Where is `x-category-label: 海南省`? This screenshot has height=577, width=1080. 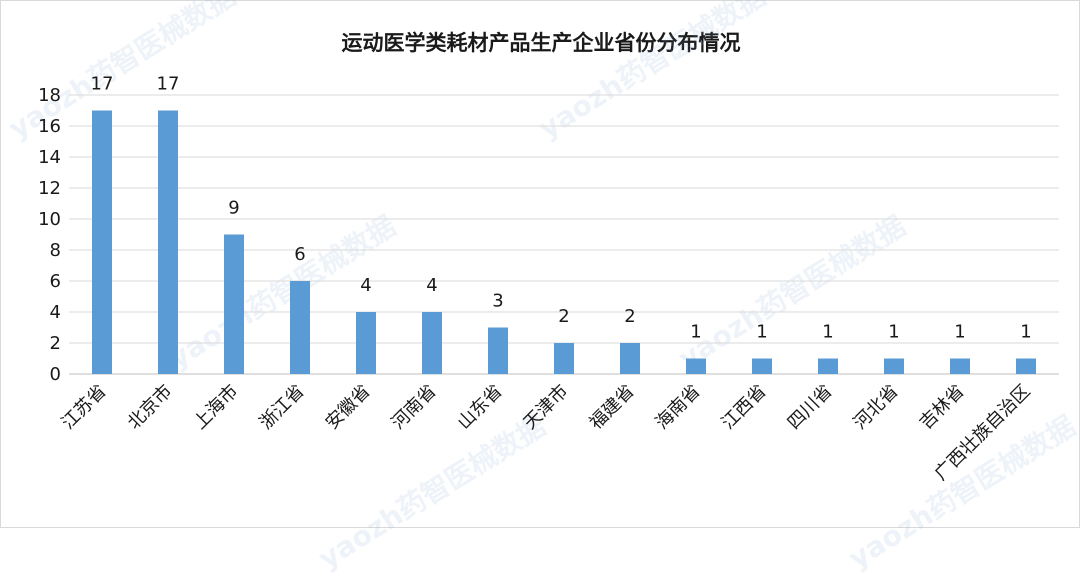 x-category-label: 海南省 is located at coordinates (678, 407).